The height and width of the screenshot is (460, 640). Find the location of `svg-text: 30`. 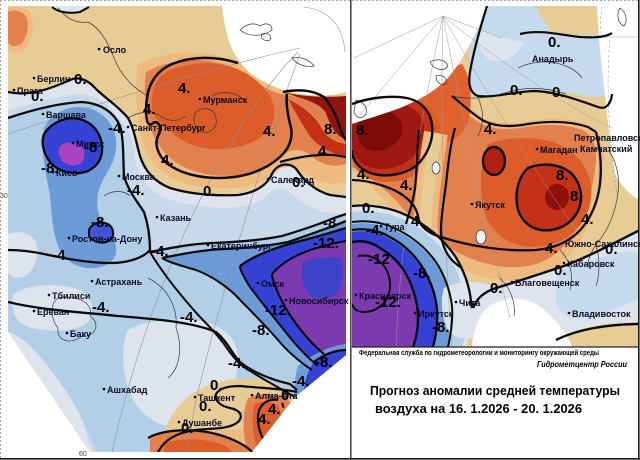

svg-text: 30 is located at coordinates (4, 196).